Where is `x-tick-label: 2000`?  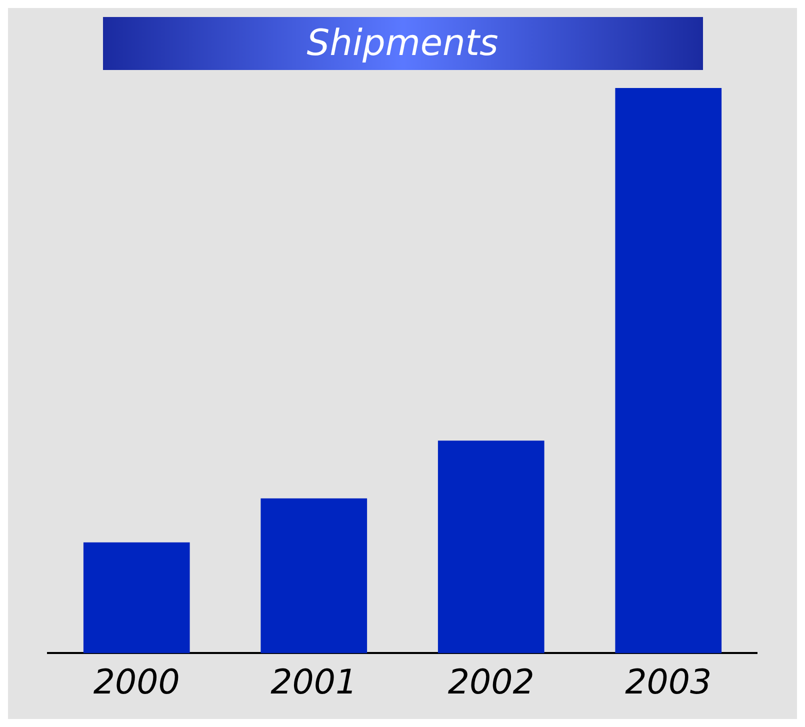
x-tick-label: 2000 is located at coordinates (136, 682).